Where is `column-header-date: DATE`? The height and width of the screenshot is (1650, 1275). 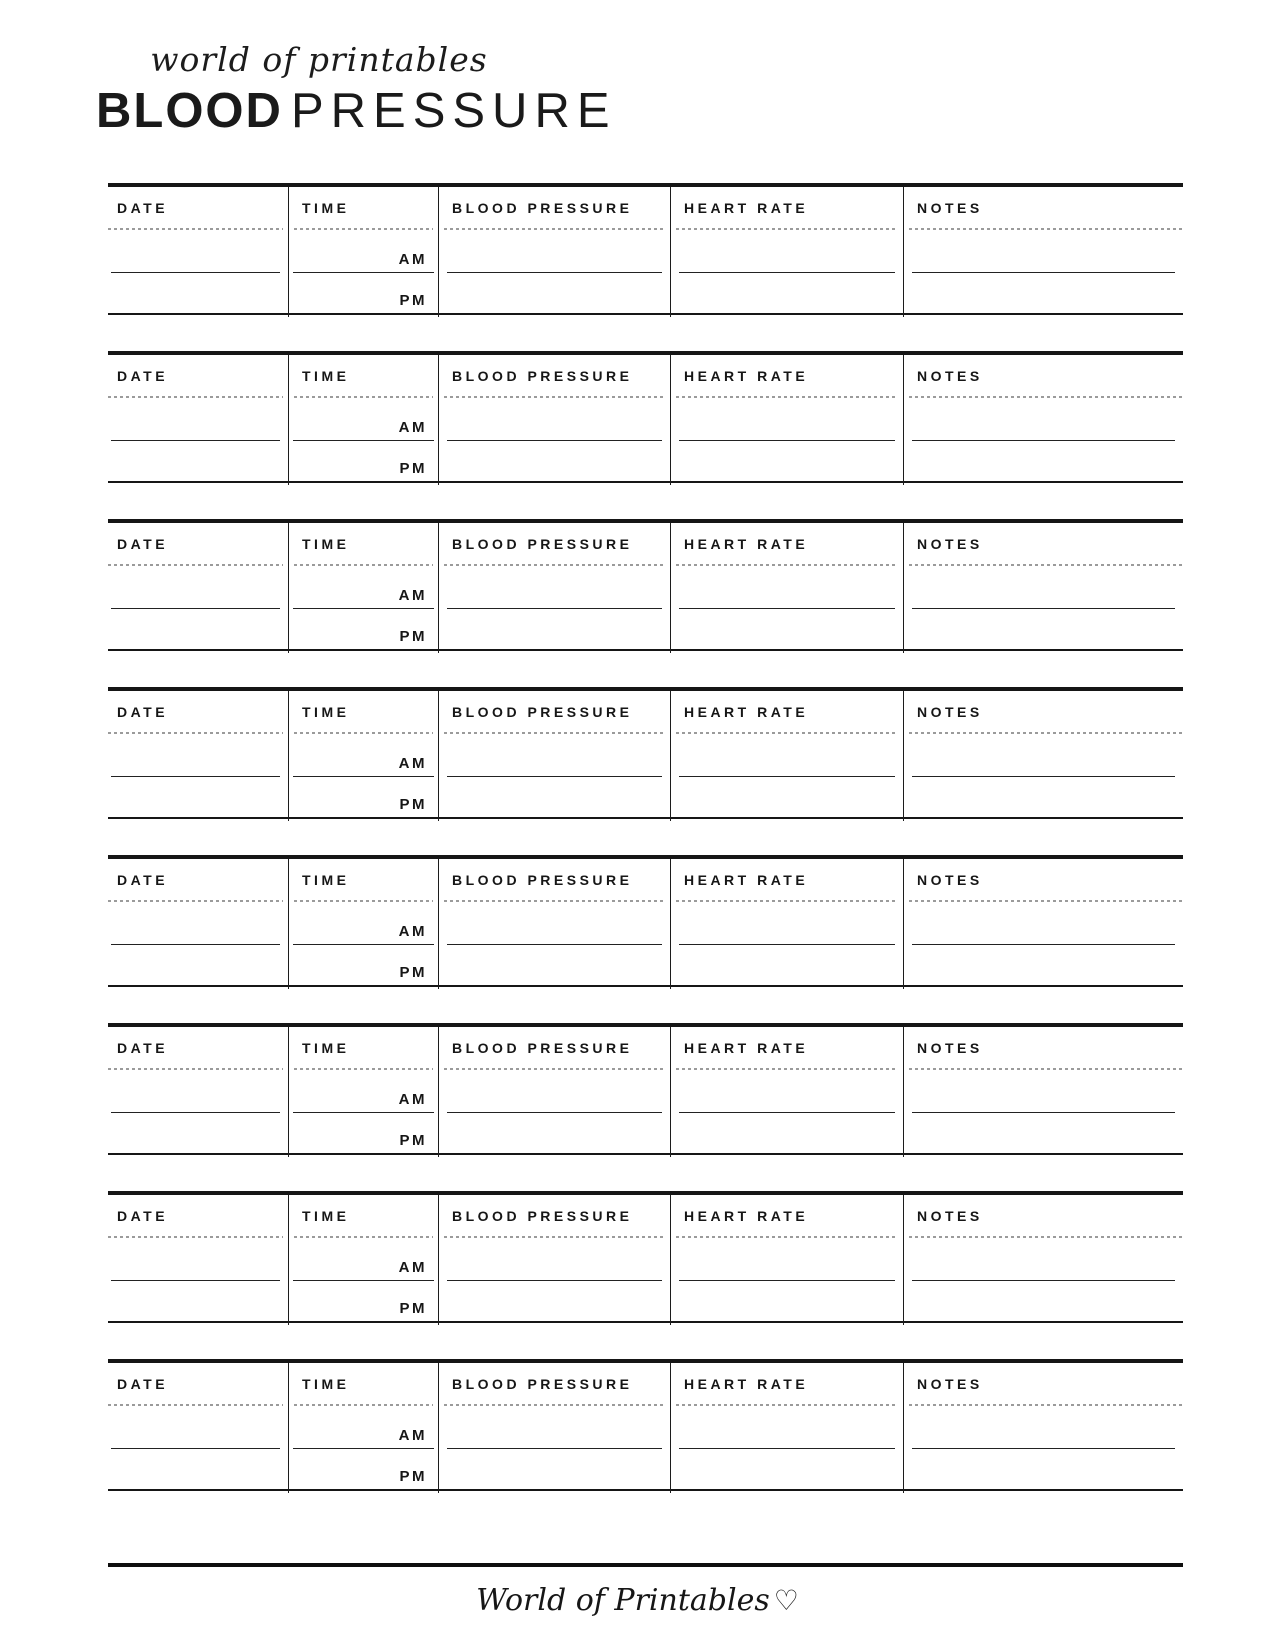 column-header-date: DATE is located at coordinates (198, 880).